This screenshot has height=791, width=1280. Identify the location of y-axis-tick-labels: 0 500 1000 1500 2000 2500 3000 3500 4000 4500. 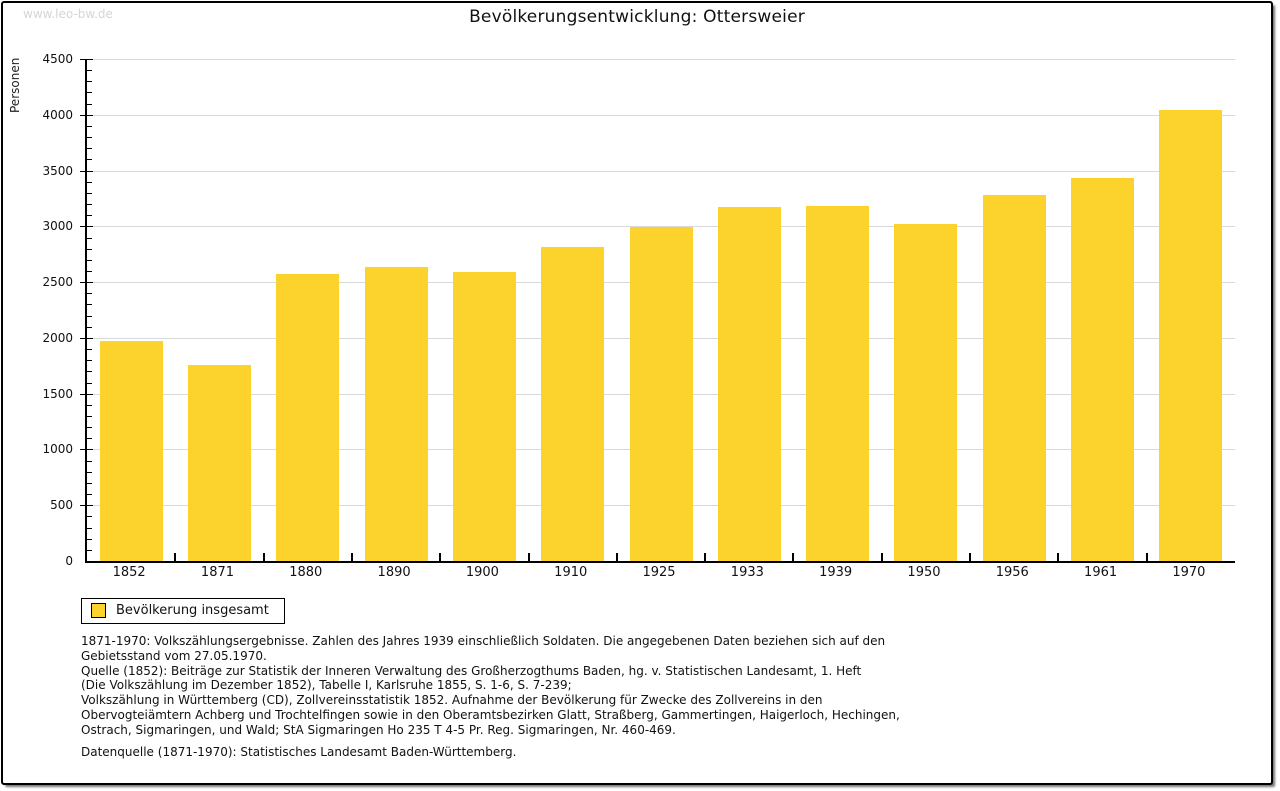
(38, 310).